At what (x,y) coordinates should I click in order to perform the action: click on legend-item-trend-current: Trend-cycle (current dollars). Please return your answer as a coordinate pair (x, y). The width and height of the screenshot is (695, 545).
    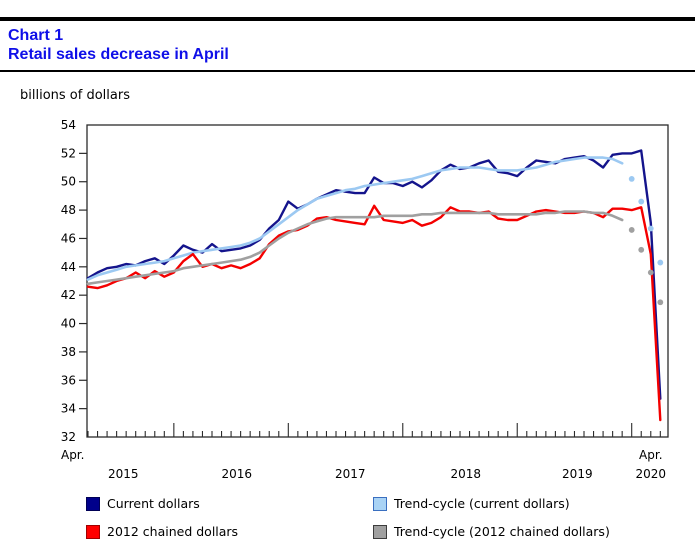
    Looking at the image, I should click on (471, 503).